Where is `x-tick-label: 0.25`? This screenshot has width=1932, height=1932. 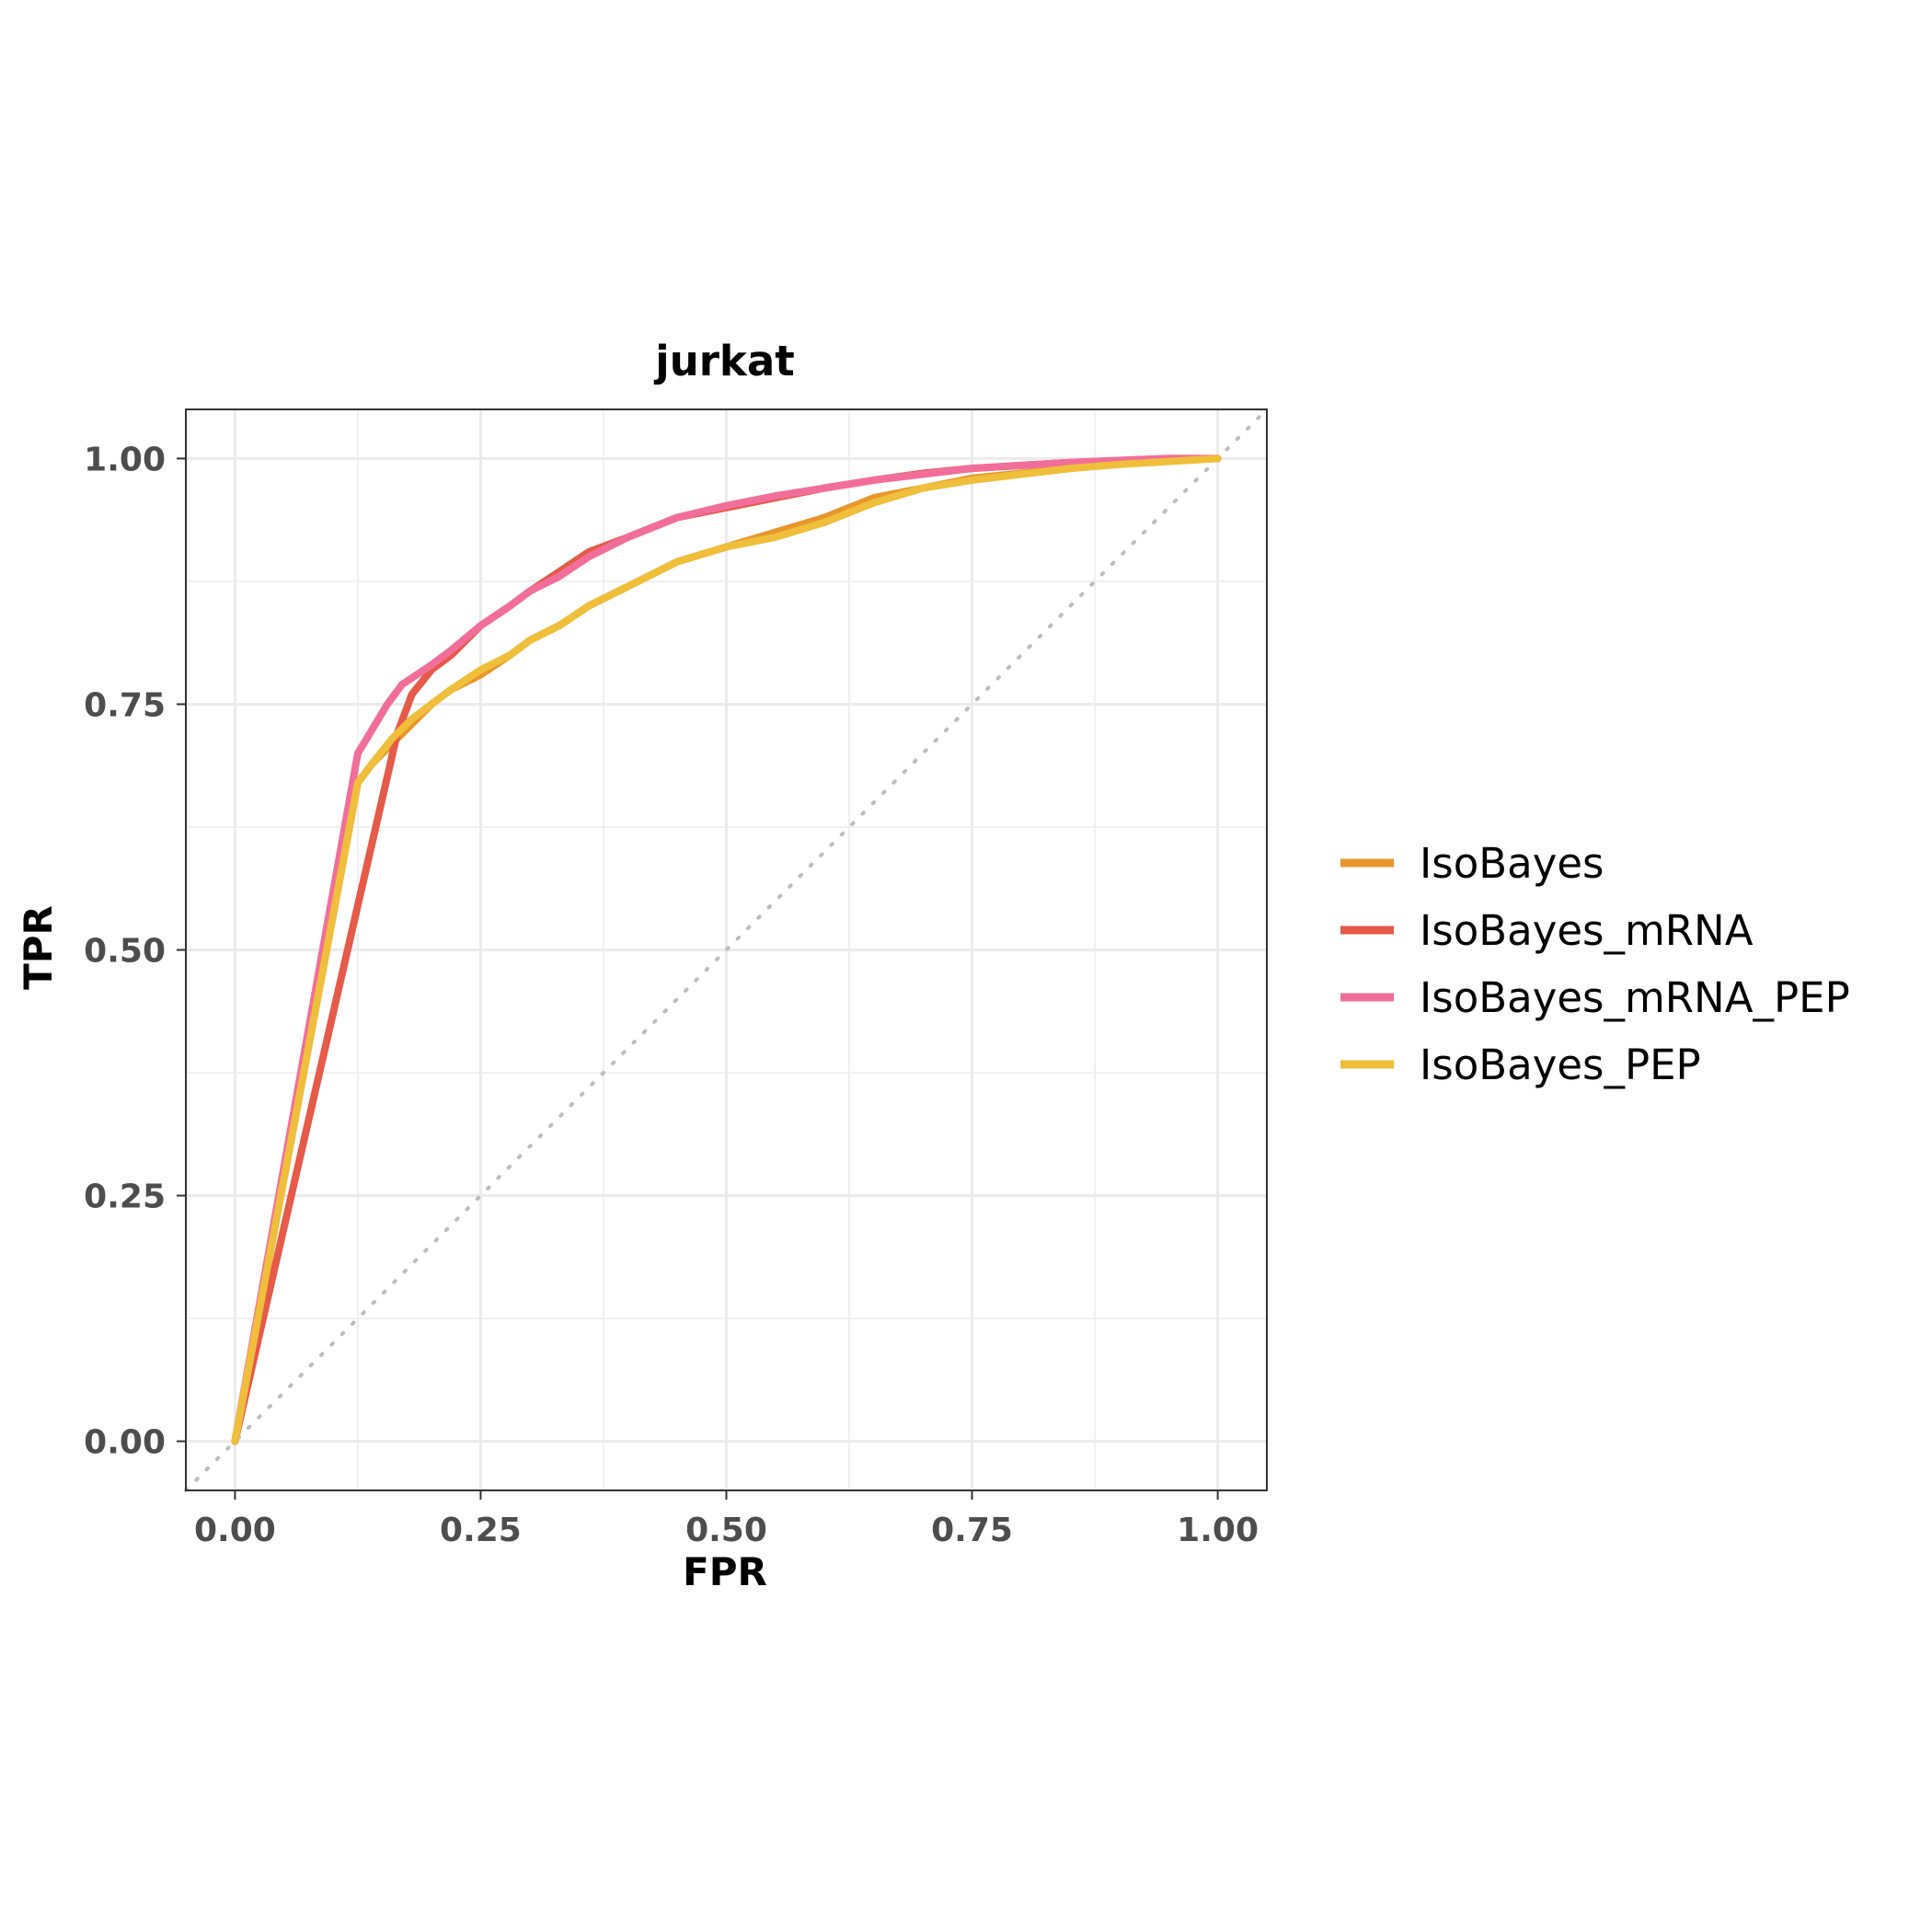 x-tick-label: 0.25 is located at coordinates (481, 1530).